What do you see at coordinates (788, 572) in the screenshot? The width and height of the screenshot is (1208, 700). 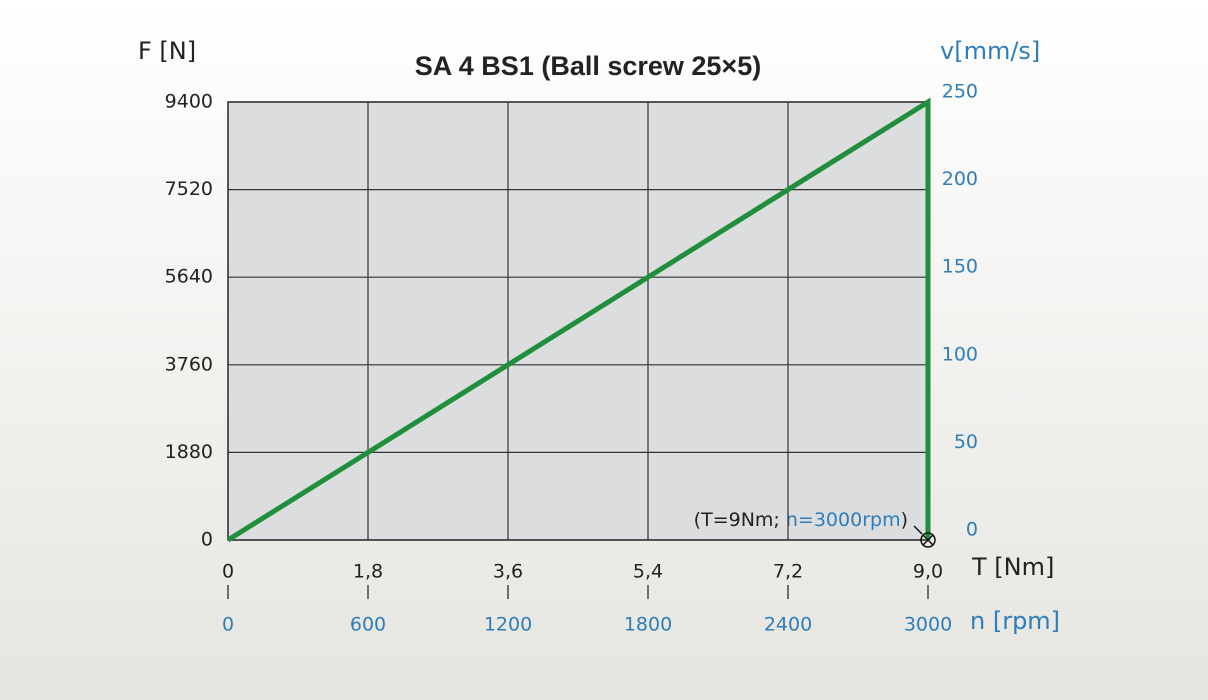 I see `x-tick-label: 7,2` at bounding box center [788, 572].